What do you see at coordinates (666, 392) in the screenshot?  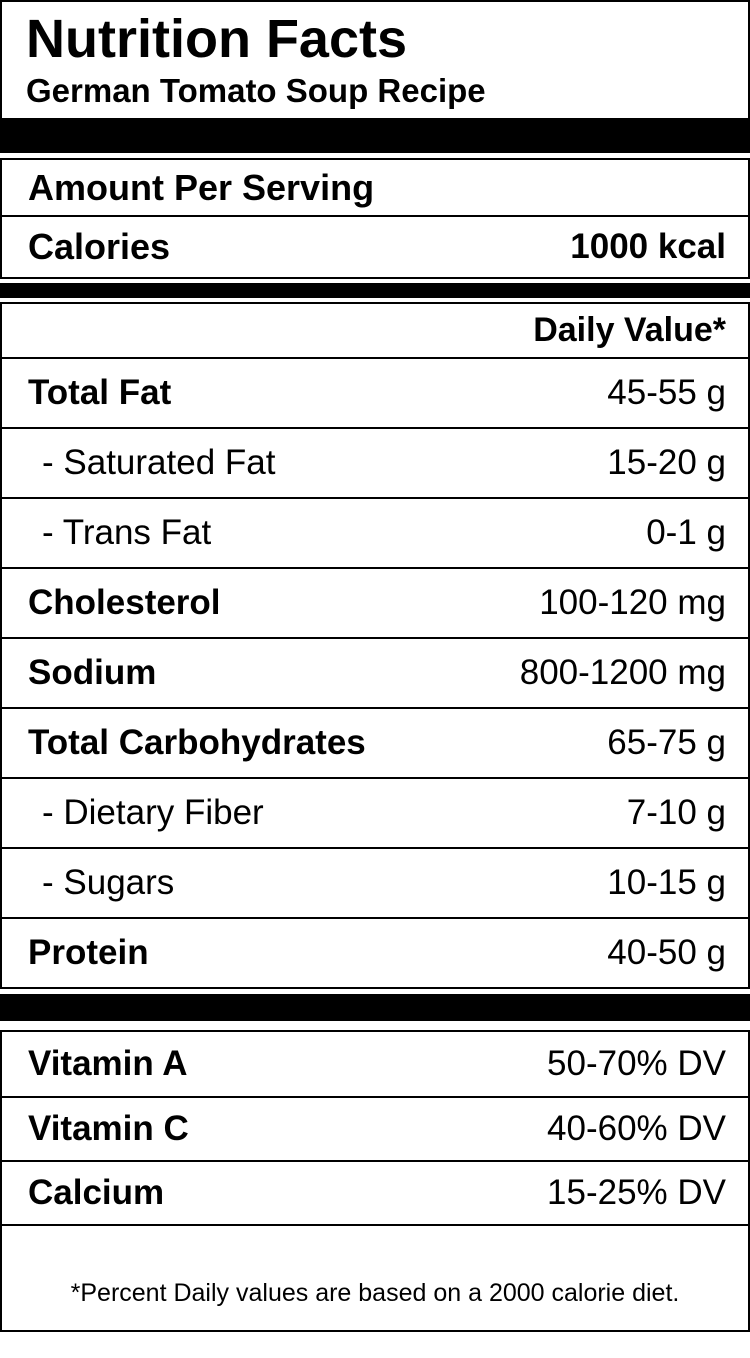 I see `nutrient-value: 45-55 g` at bounding box center [666, 392].